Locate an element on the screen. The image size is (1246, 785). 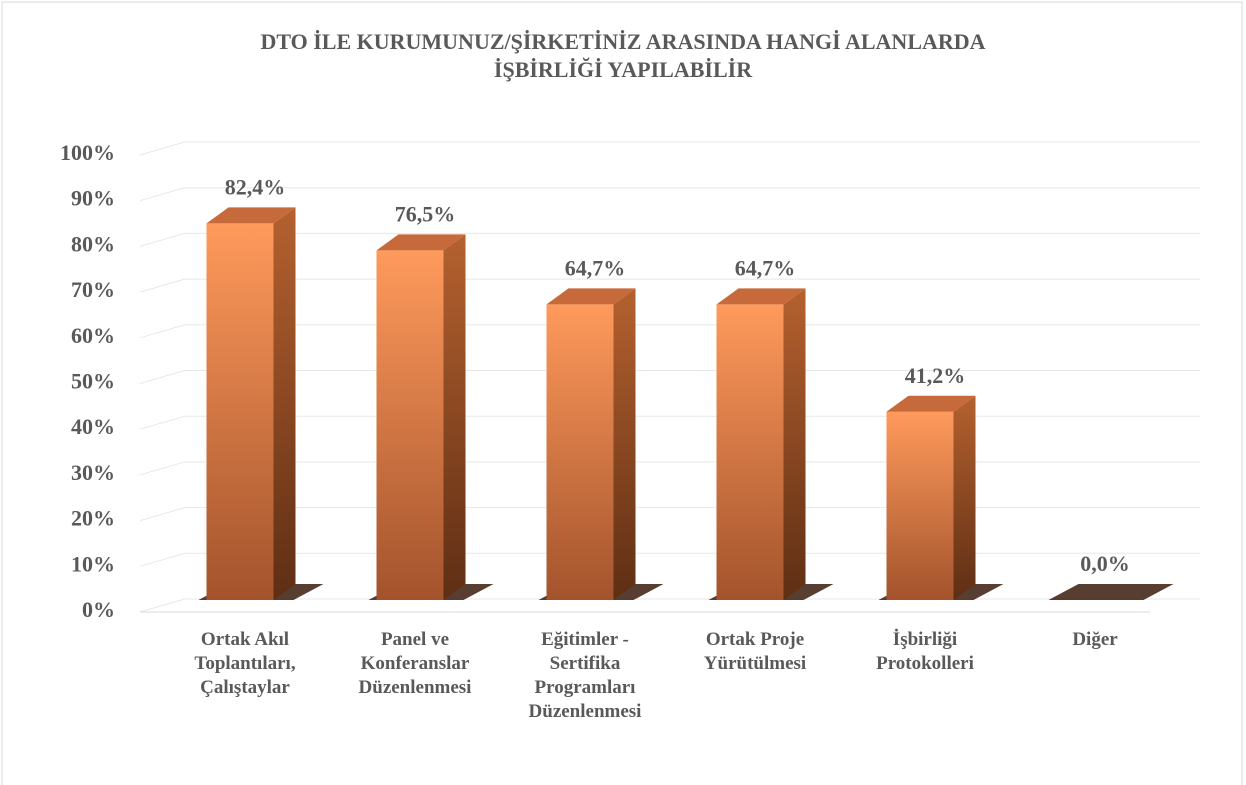
y-tick-label: 100% is located at coordinates (87, 152).